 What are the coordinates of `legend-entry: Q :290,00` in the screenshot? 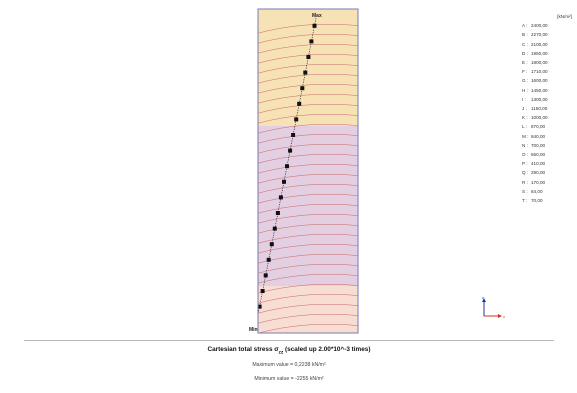 It's located at (549, 172).